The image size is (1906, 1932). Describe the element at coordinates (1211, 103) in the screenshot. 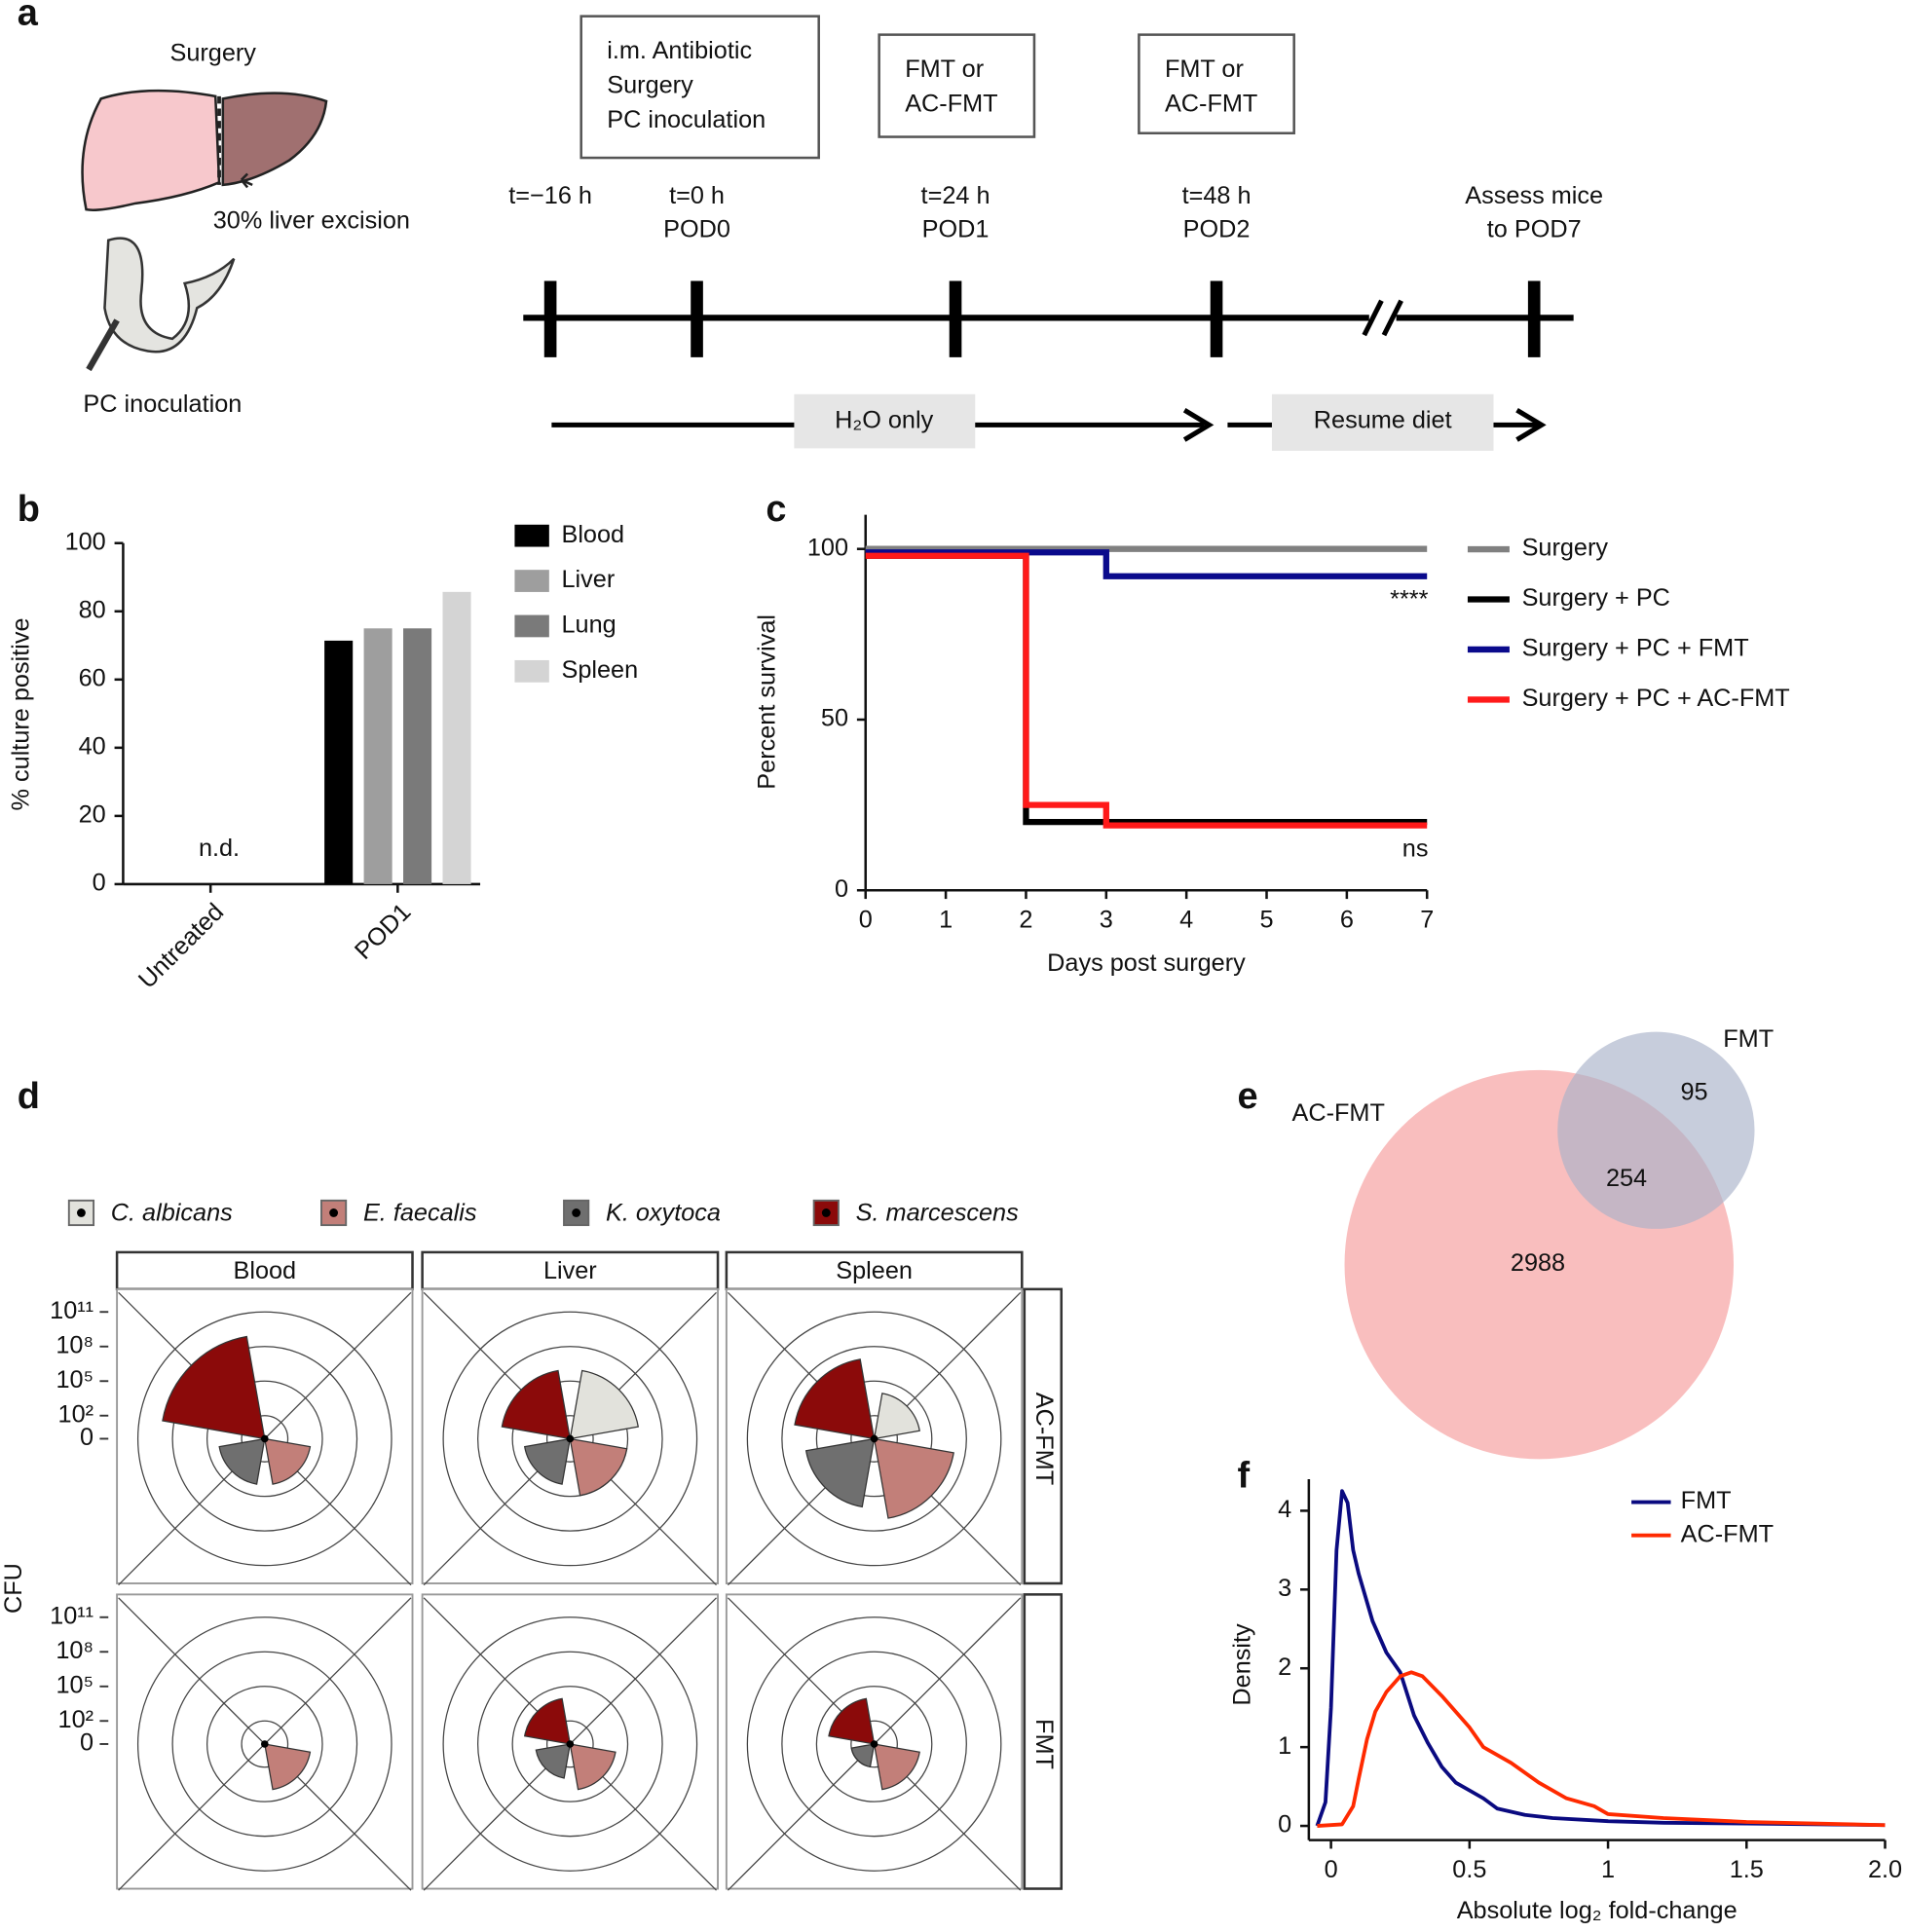

I see `step-text: AC-FMT` at that location.